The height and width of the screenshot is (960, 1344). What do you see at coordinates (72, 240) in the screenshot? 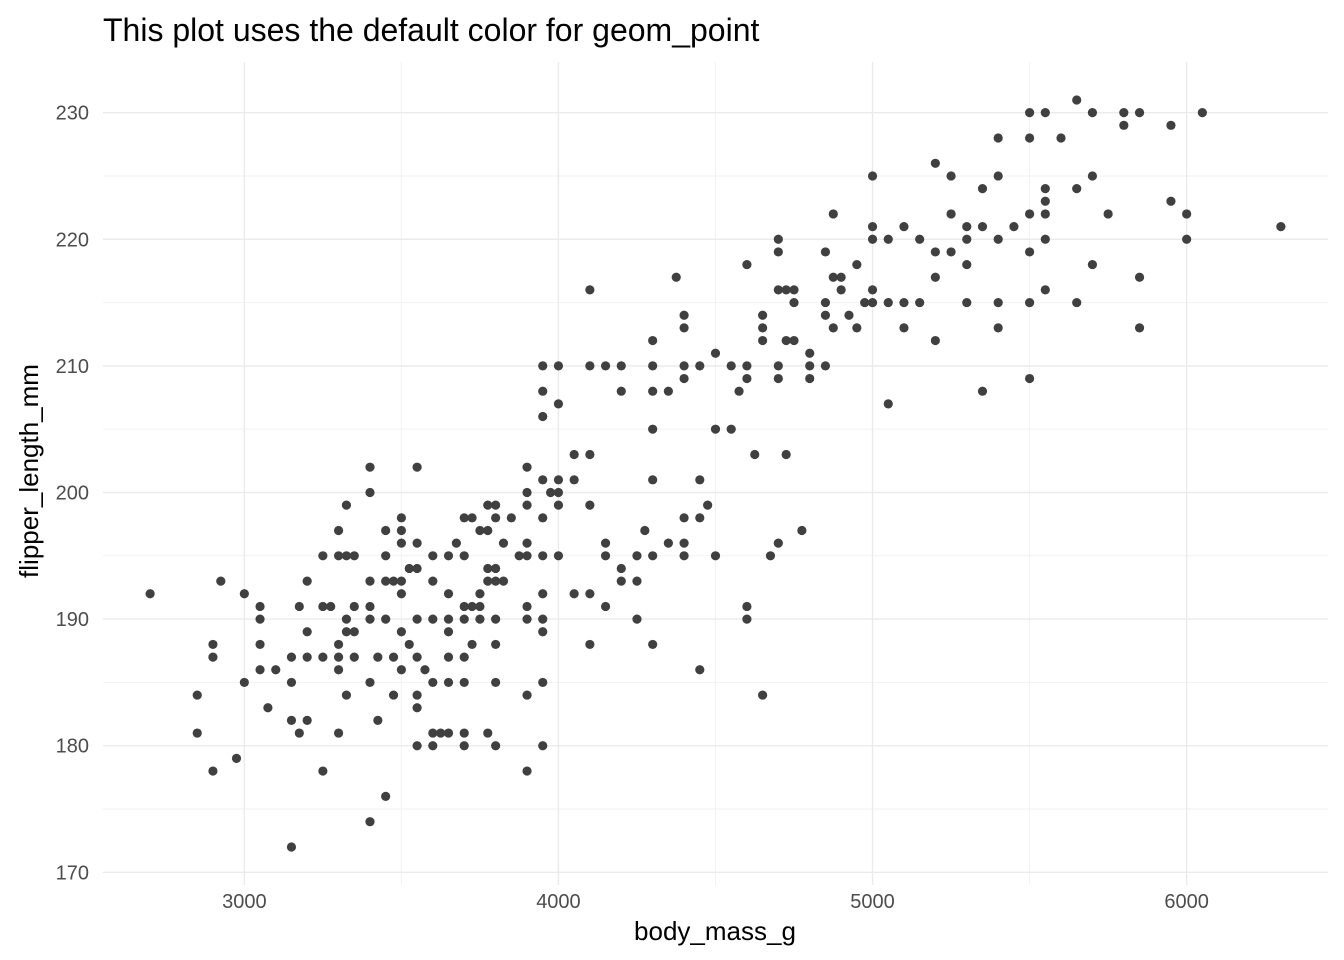
I see `y-tick-label: 220` at bounding box center [72, 240].